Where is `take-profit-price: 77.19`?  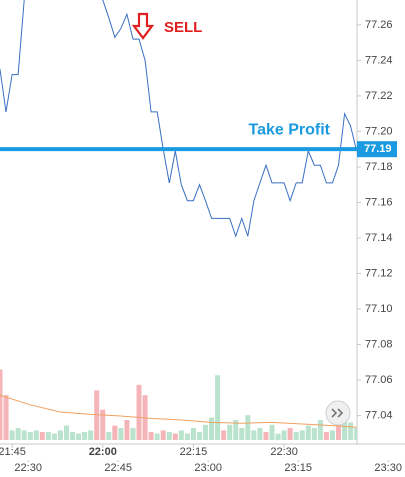 take-profit-price: 77.19 is located at coordinates (378, 149).